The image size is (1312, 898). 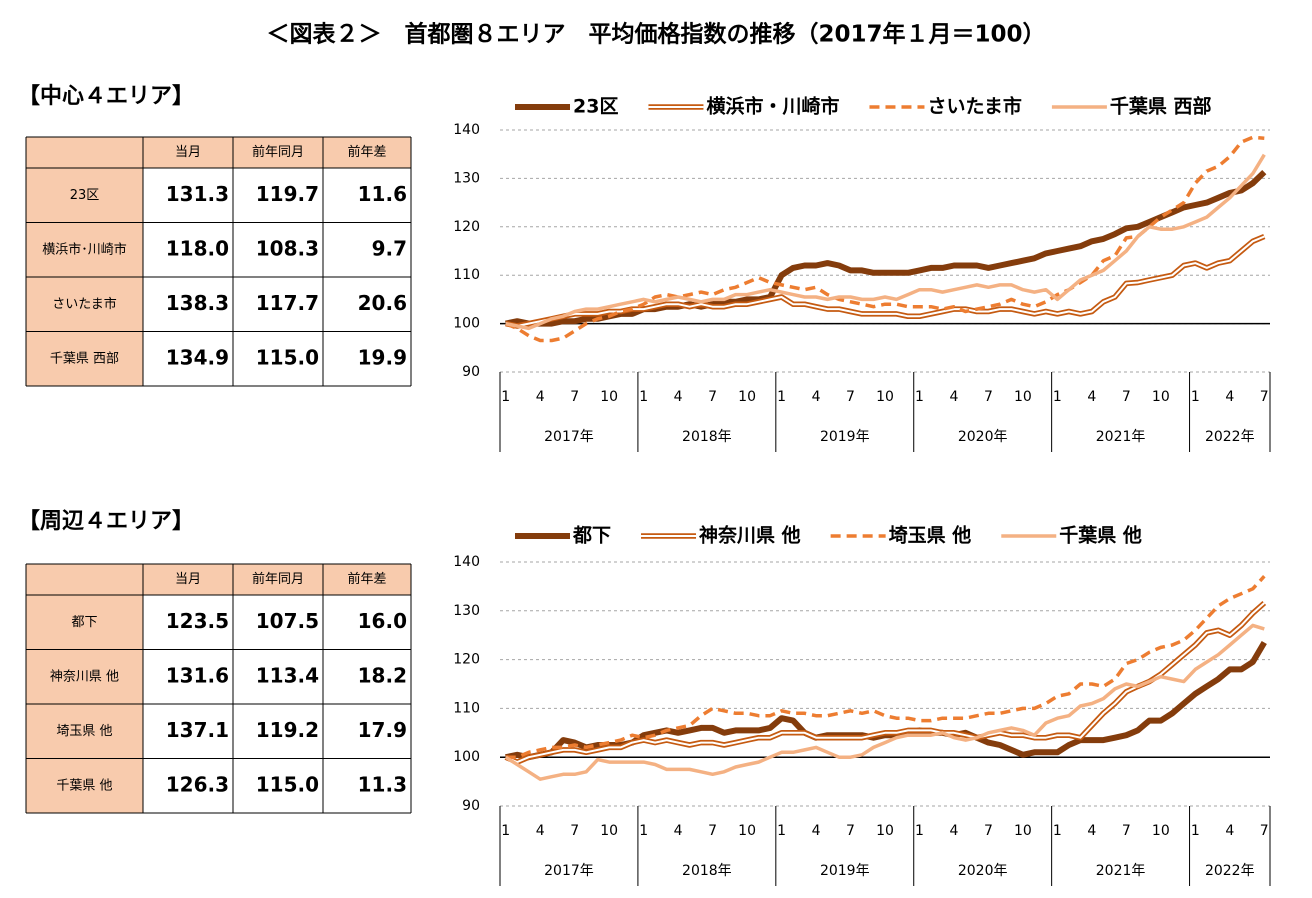 I want to click on table-value: 131.6, so click(x=197, y=675).